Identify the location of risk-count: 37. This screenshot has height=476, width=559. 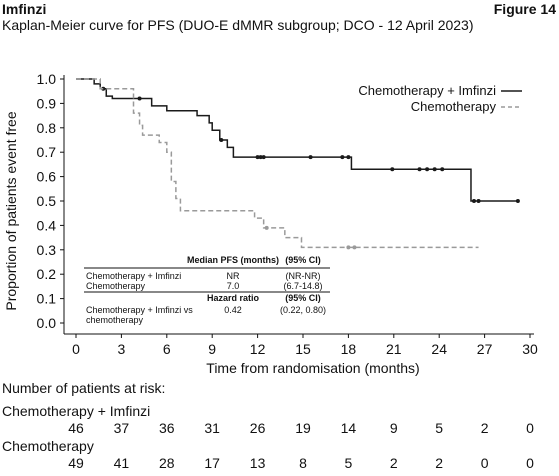
(121, 428).